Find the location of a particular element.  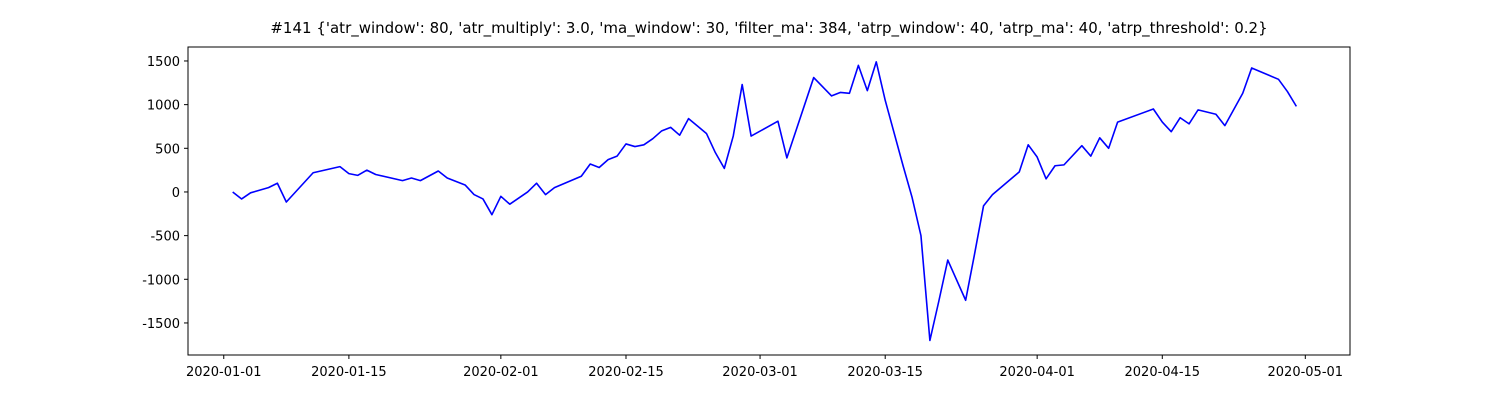

y-tick-label: 500 is located at coordinates (167, 149).